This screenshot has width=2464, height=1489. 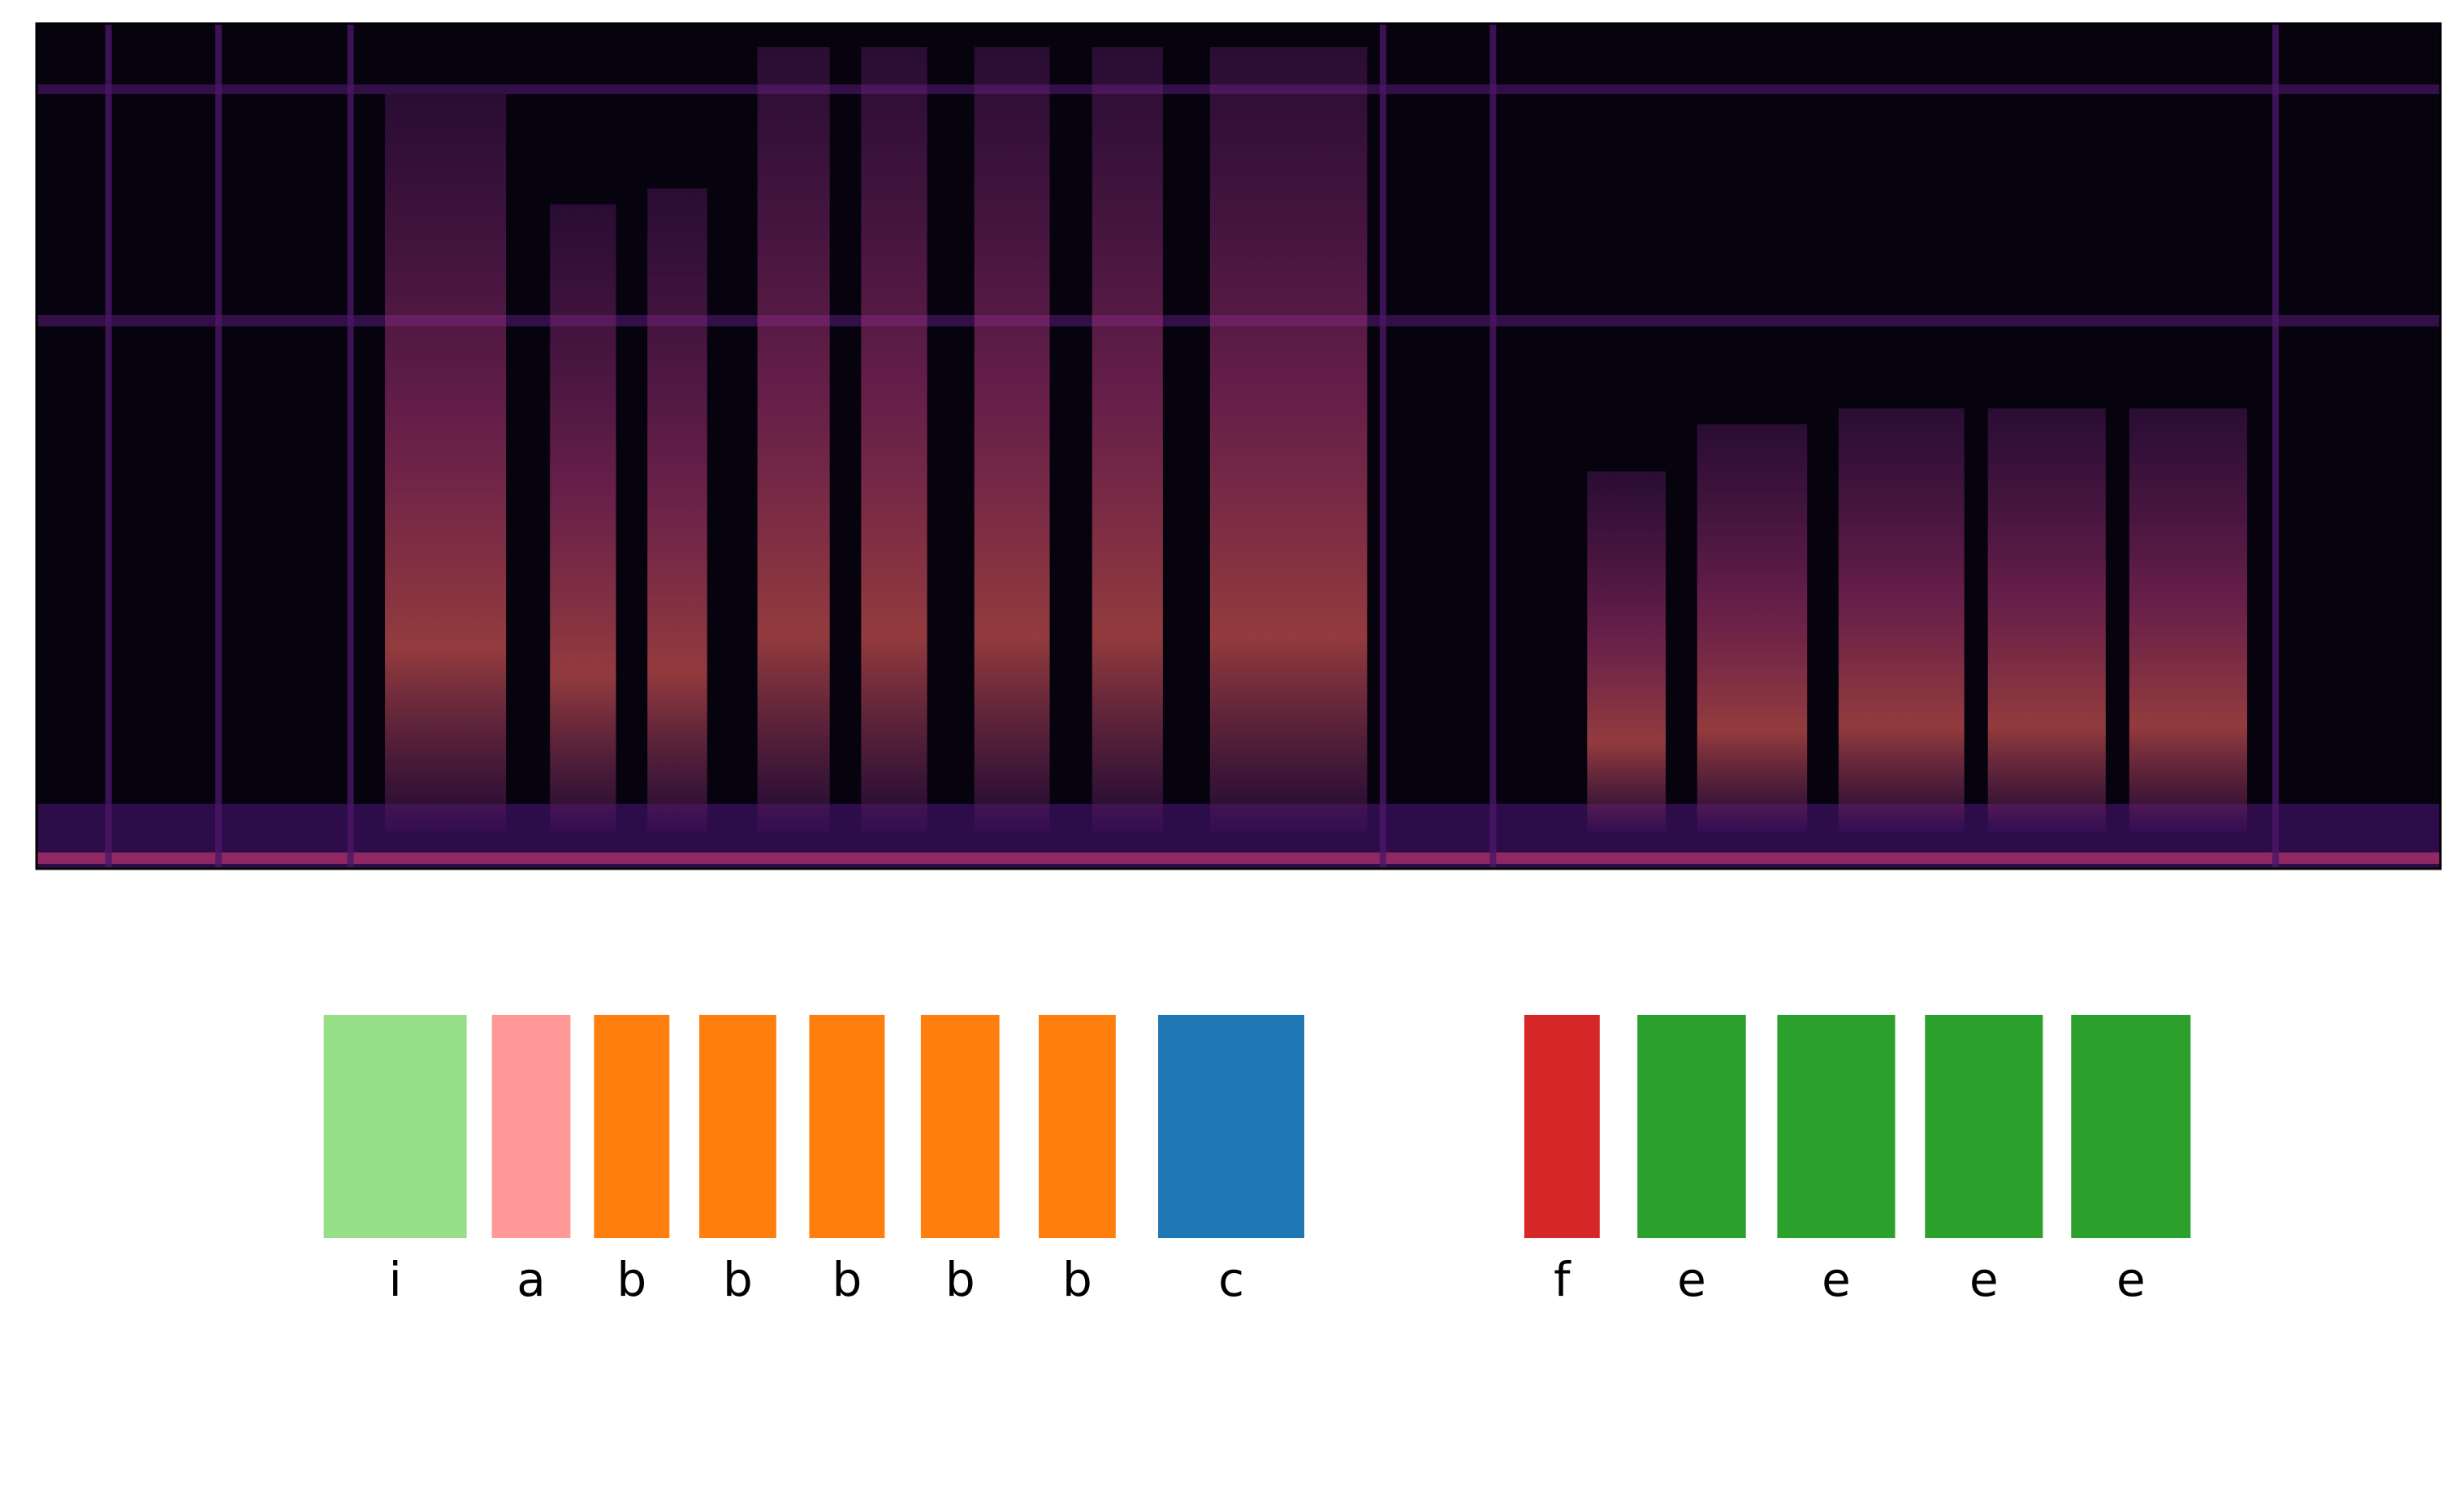 I want to click on segment-label: i, so click(x=395, y=1279).